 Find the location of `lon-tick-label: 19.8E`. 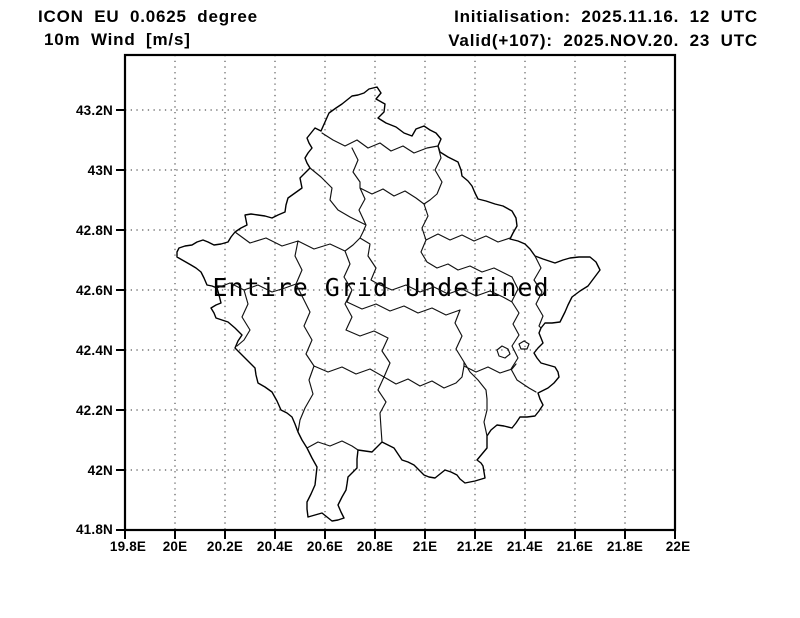

lon-tick-label: 19.8E is located at coordinates (128, 546).